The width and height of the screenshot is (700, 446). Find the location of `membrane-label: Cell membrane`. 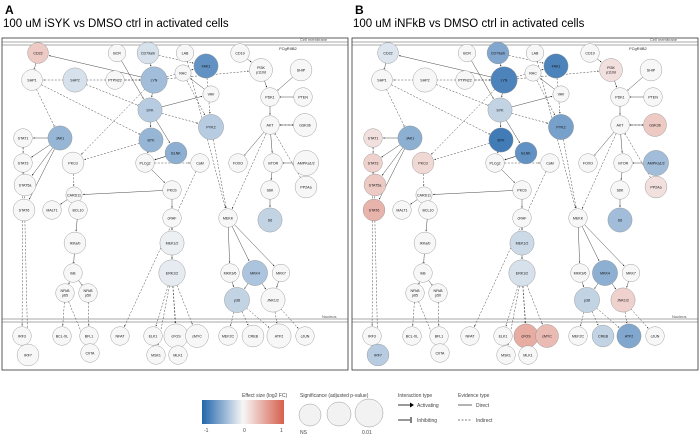

membrane-label: Cell membrane is located at coordinates (664, 39).